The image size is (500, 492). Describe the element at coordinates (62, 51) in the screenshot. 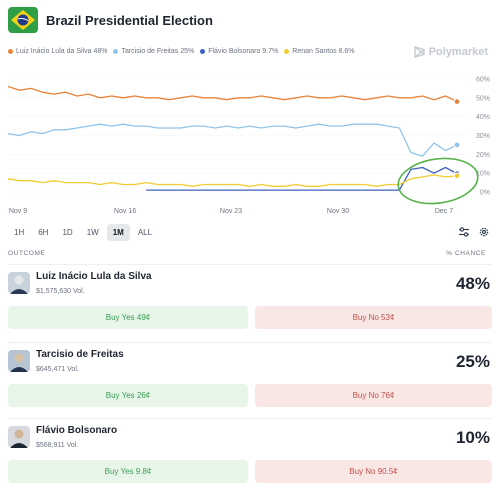

I see `legend-label: Luiz Inácio Lula da Silva 48%` at that location.